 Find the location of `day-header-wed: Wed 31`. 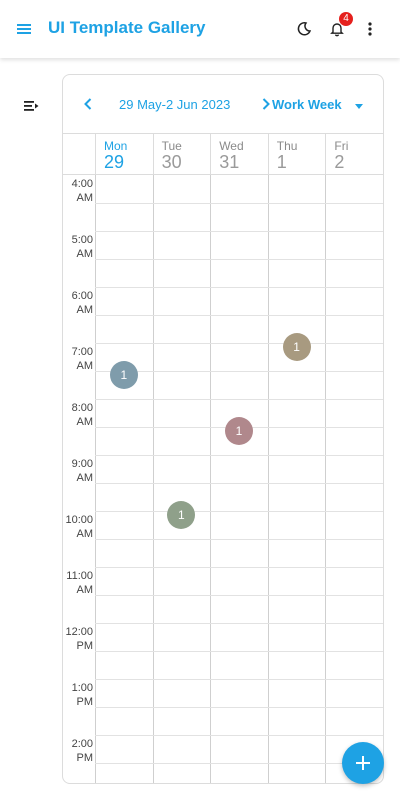

day-header-wed: Wed 31 is located at coordinates (239, 154).